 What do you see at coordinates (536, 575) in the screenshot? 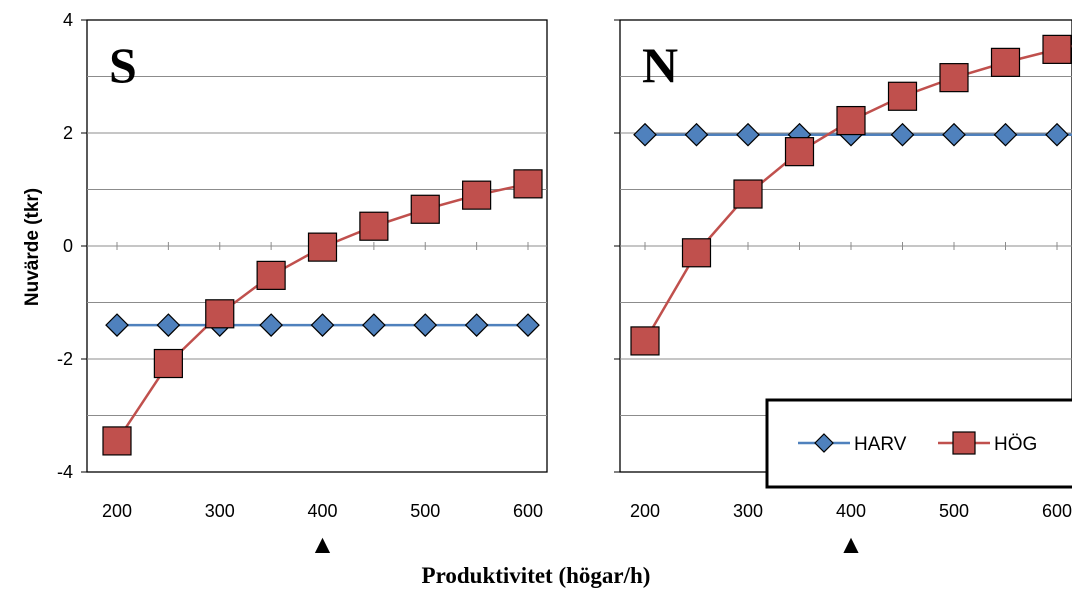
I see `x-axis-label: Produktivitet (högar/h)` at bounding box center [536, 575].